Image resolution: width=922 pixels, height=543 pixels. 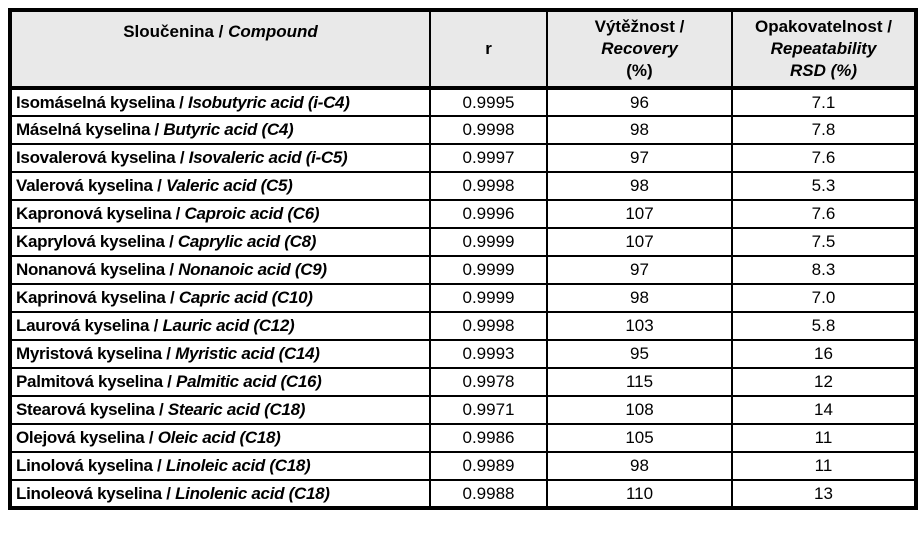 What do you see at coordinates (824, 382) in the screenshot?
I see `rsd-value-cell: 12` at bounding box center [824, 382].